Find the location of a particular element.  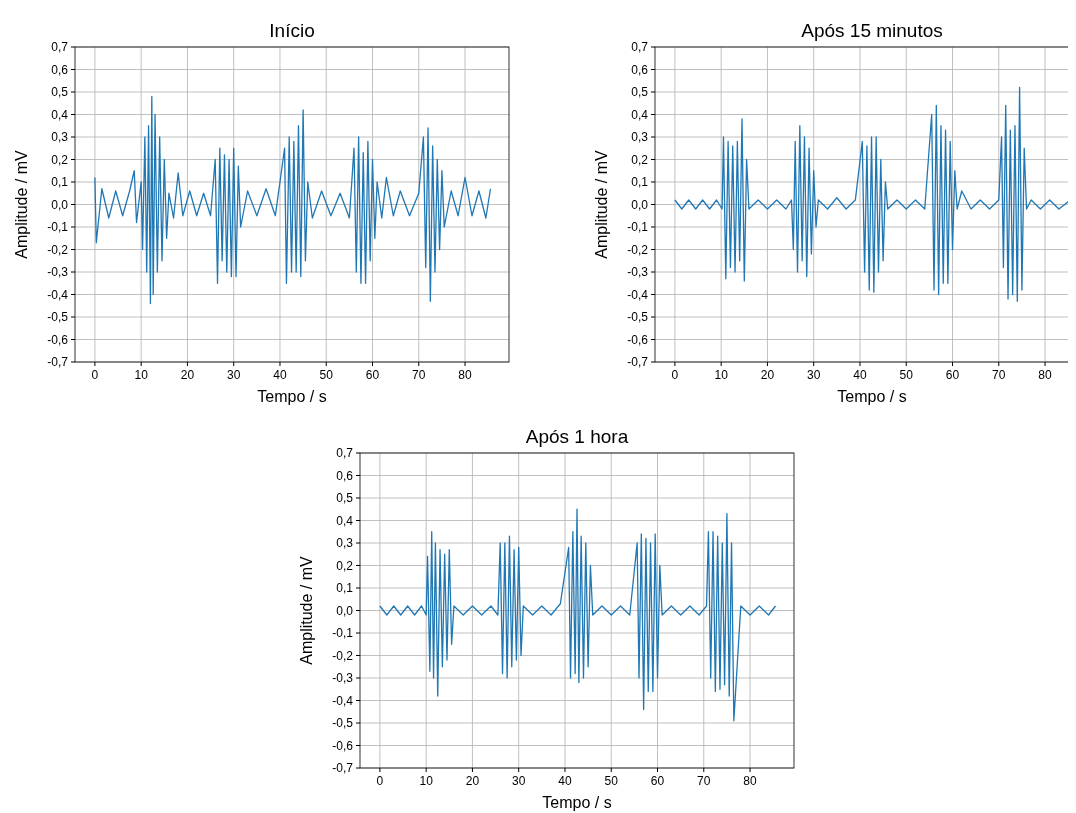

chart-title: Após 15 minutos is located at coordinates (872, 30).